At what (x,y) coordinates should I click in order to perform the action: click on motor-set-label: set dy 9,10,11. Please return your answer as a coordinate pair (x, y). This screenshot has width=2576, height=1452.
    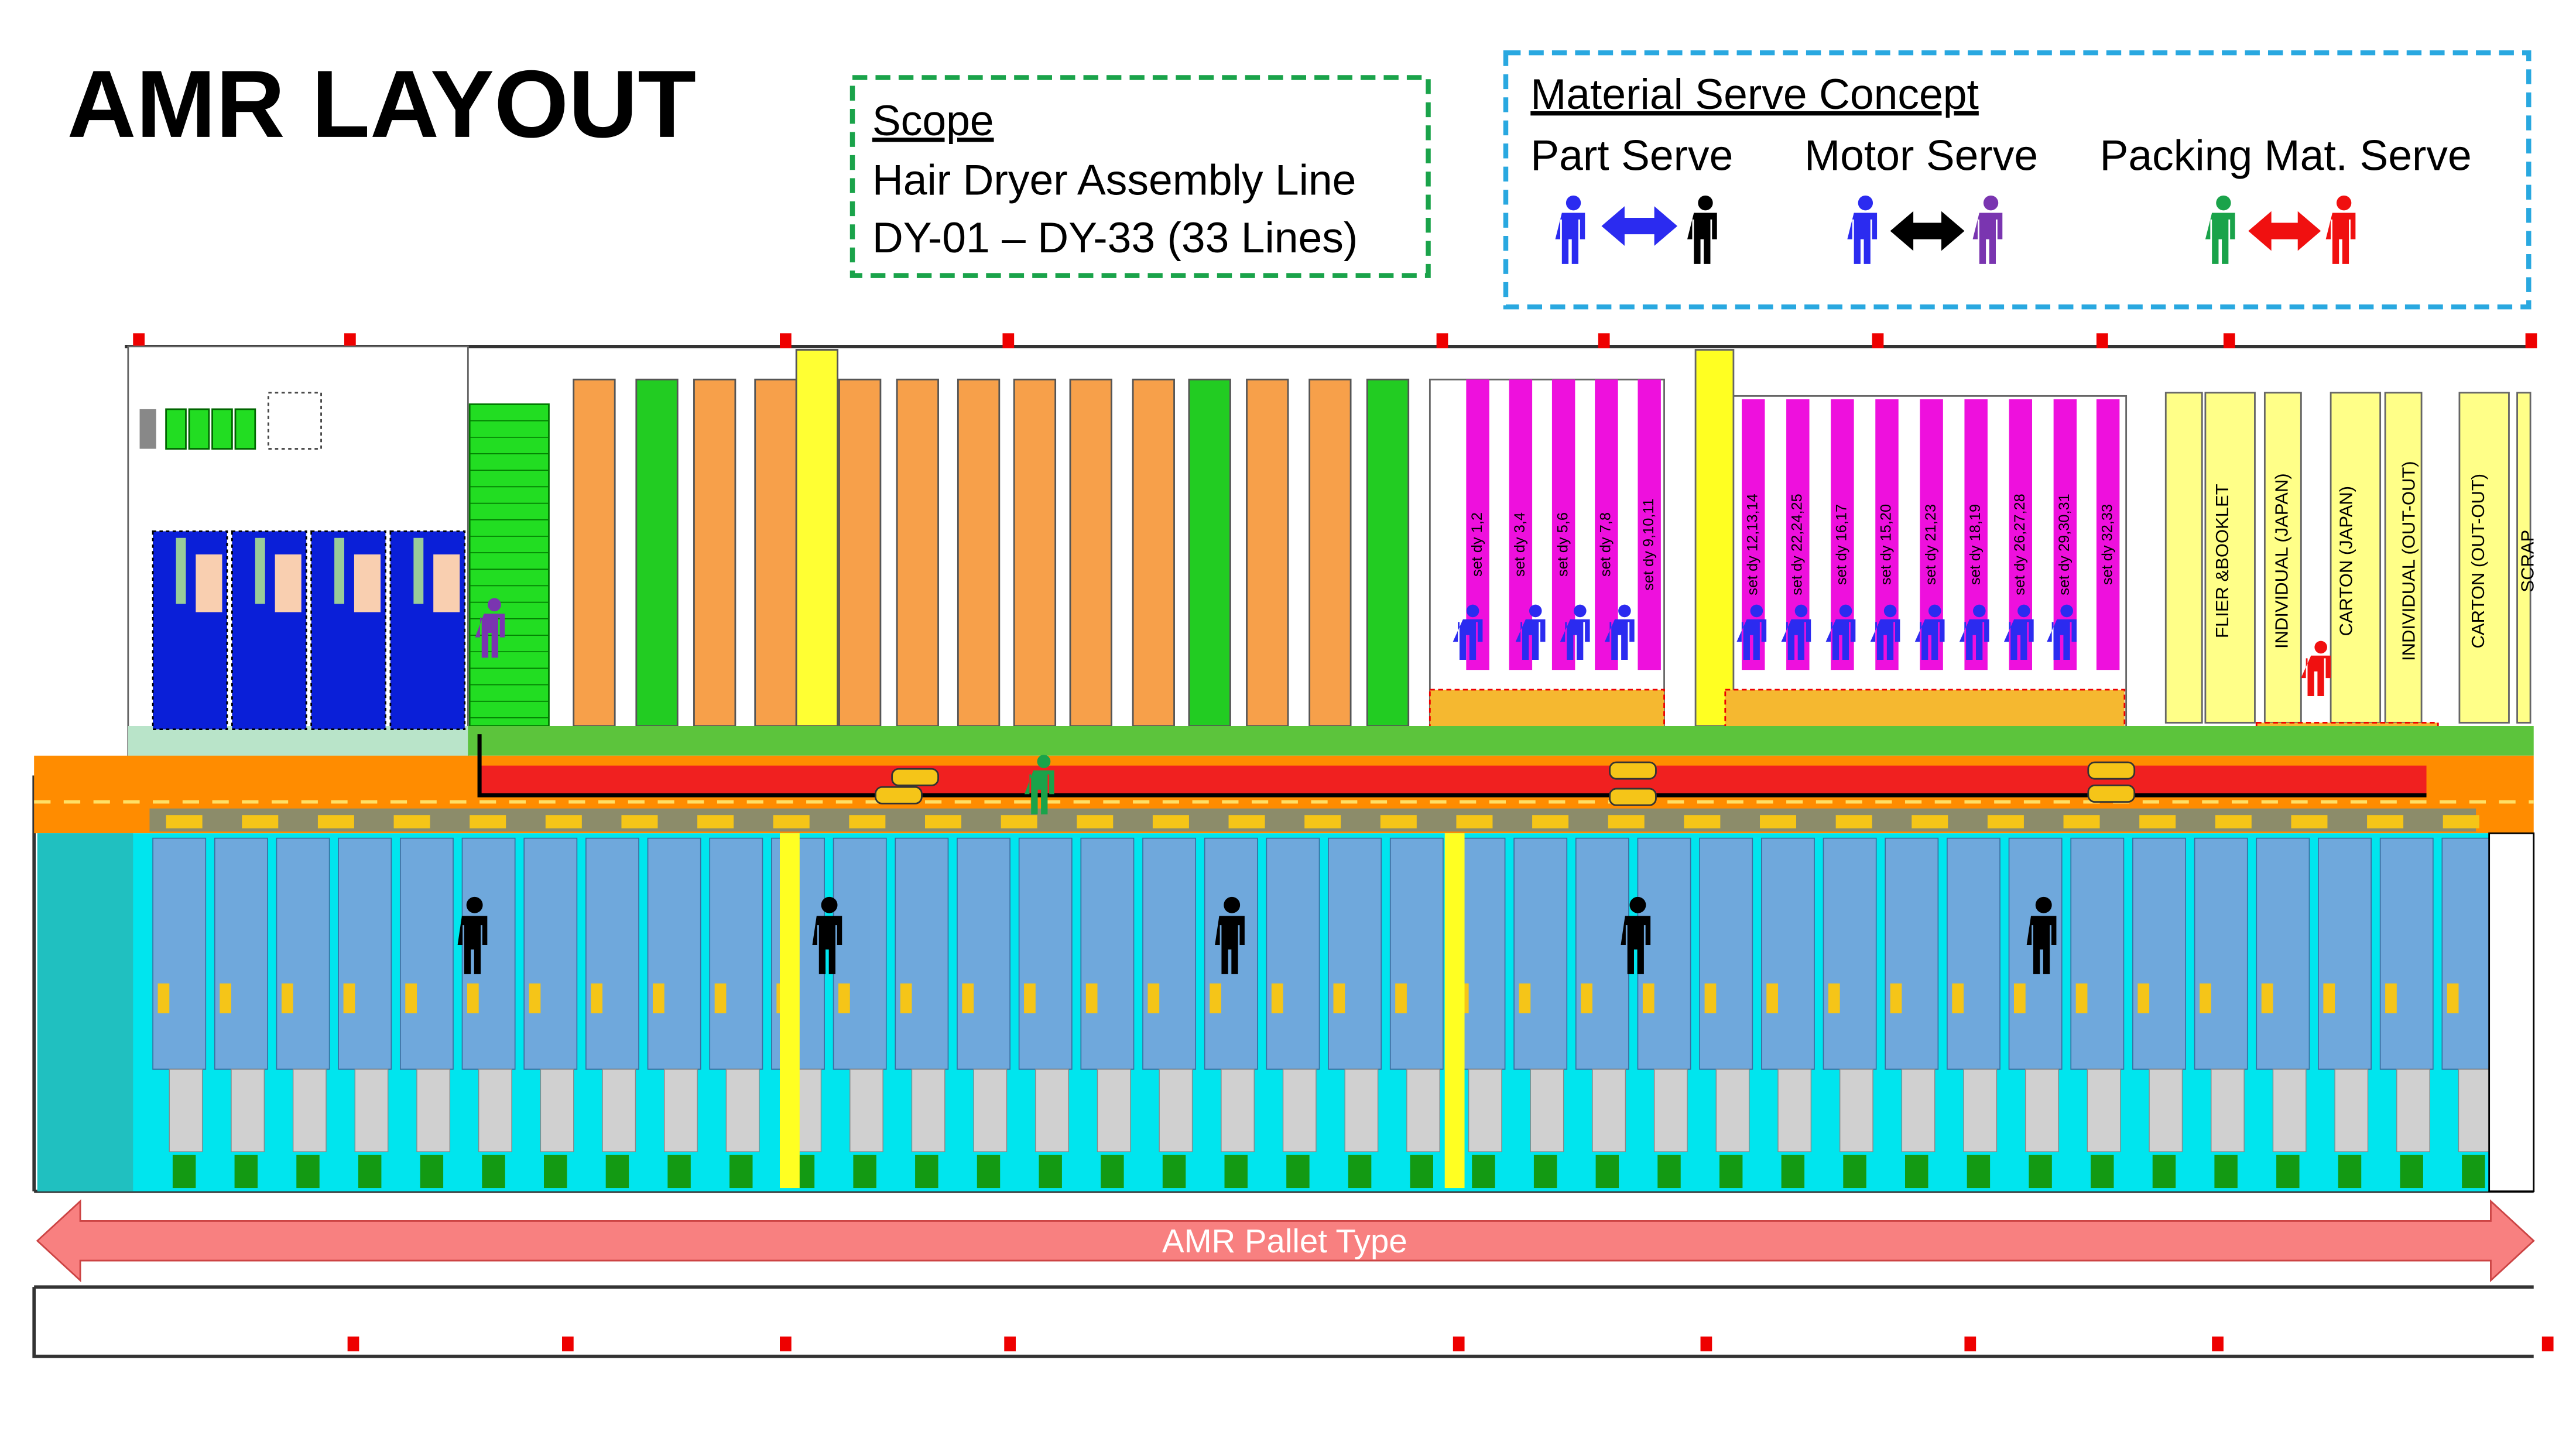
    Looking at the image, I should click on (1648, 544).